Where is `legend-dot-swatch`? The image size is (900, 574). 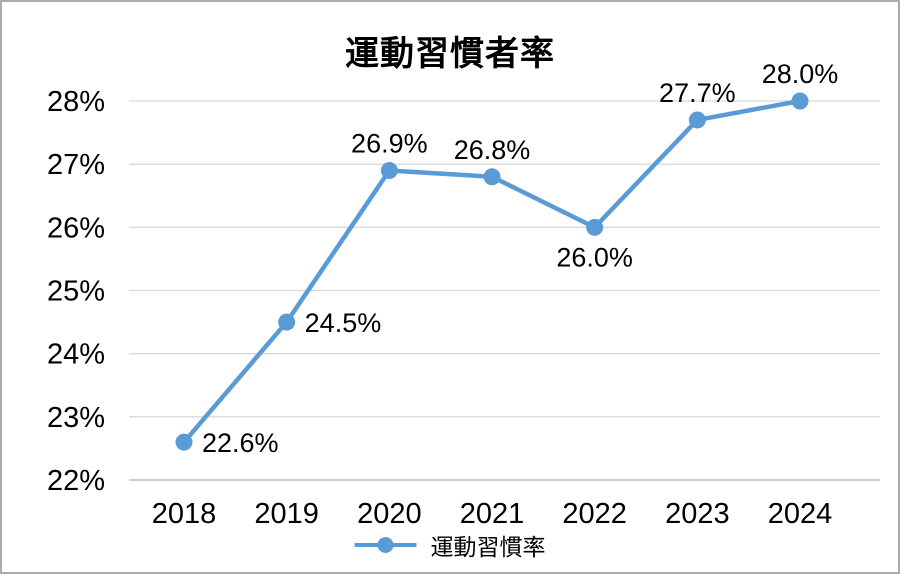 legend-dot-swatch is located at coordinates (385, 545).